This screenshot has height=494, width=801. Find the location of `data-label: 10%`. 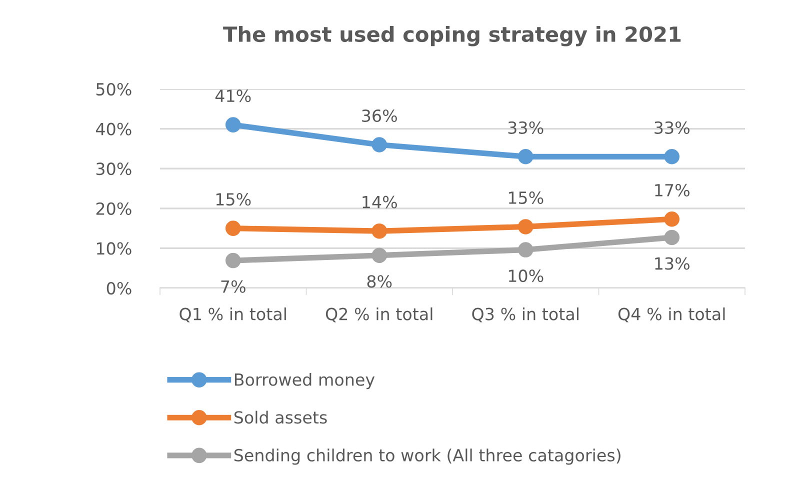

data-label: 10% is located at coordinates (526, 276).